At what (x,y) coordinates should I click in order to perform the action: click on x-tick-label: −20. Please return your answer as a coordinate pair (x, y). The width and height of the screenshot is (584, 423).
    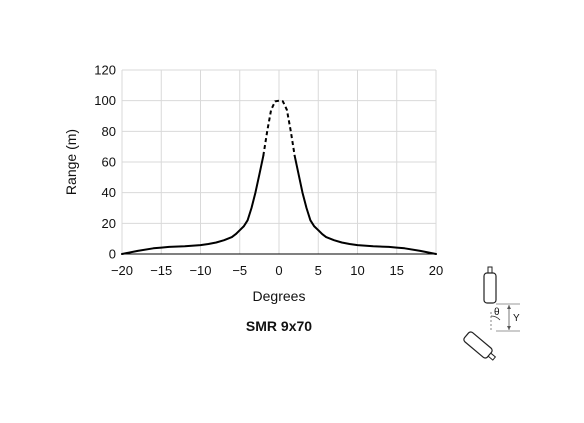
    Looking at the image, I should click on (122, 270).